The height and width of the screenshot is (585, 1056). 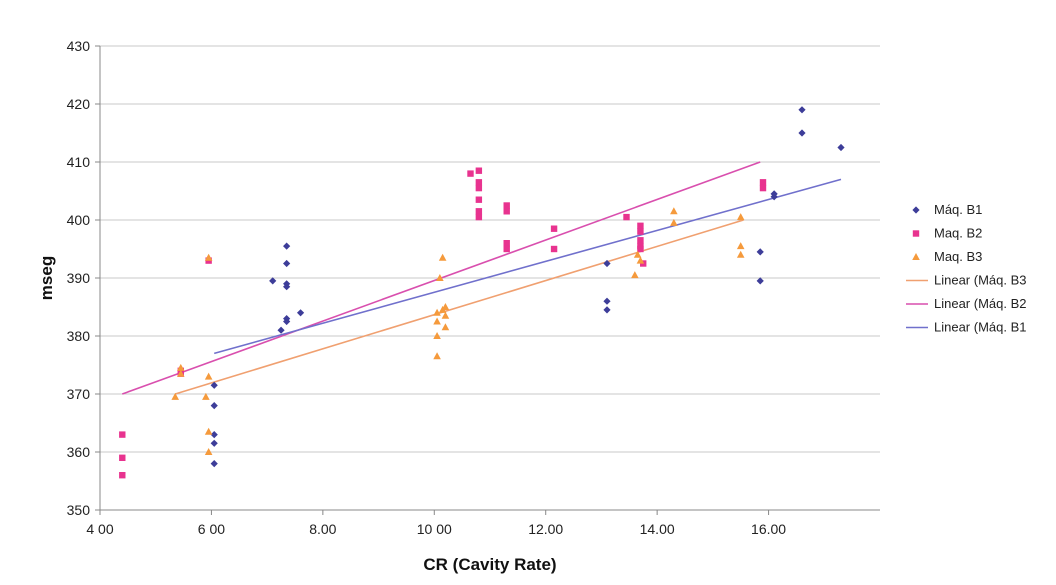 What do you see at coordinates (79, 336) in the screenshot?
I see `y-tick-label: 380` at bounding box center [79, 336].